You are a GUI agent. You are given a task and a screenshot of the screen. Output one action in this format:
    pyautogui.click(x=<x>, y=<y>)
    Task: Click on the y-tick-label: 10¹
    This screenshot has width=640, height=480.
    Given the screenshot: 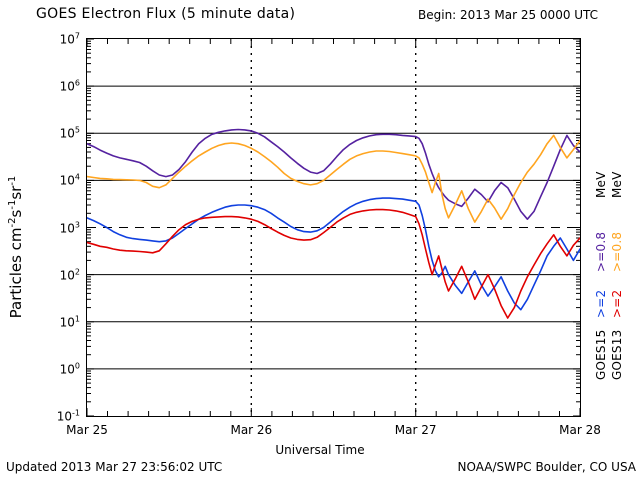 What is the action you would take?
    pyautogui.click(x=69, y=322)
    